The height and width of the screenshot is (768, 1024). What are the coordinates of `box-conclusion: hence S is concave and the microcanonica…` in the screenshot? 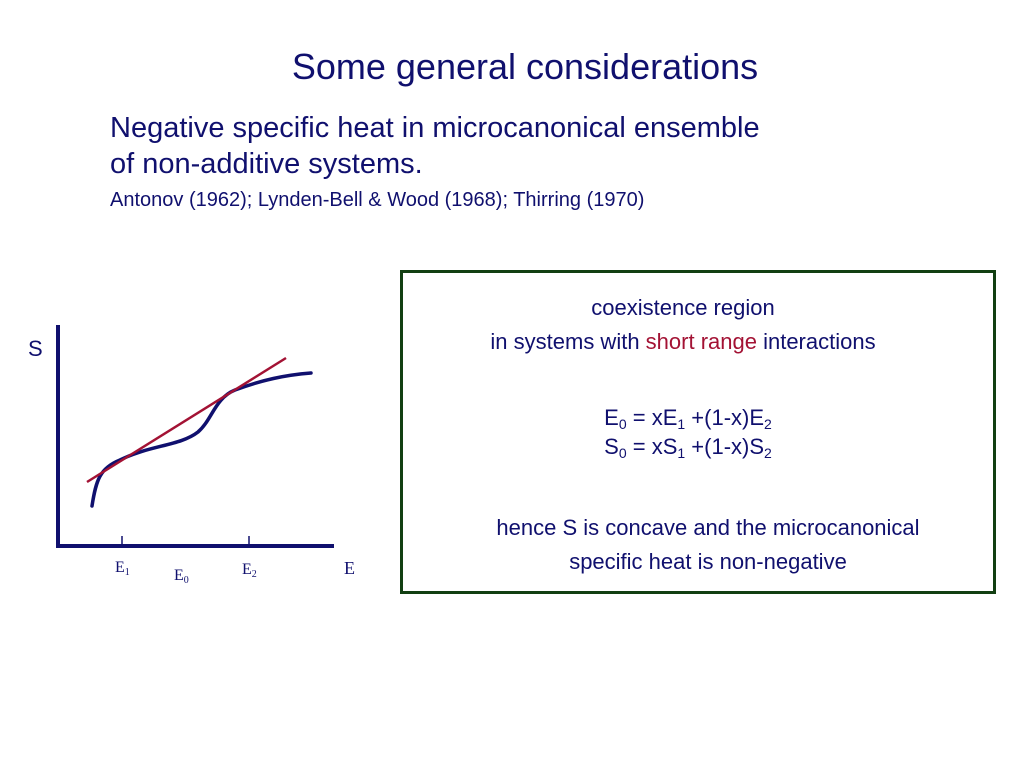 It's located at (708, 545).